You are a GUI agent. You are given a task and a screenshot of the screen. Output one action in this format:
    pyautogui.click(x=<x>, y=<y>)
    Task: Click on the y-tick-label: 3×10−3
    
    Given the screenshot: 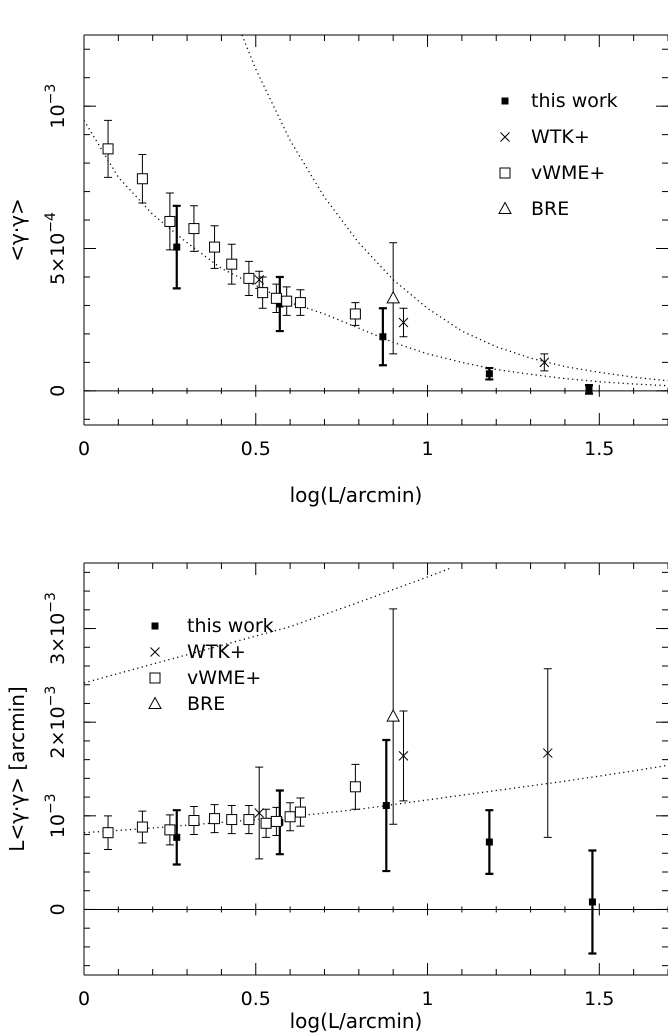 What is the action you would take?
    pyautogui.click(x=56, y=628)
    